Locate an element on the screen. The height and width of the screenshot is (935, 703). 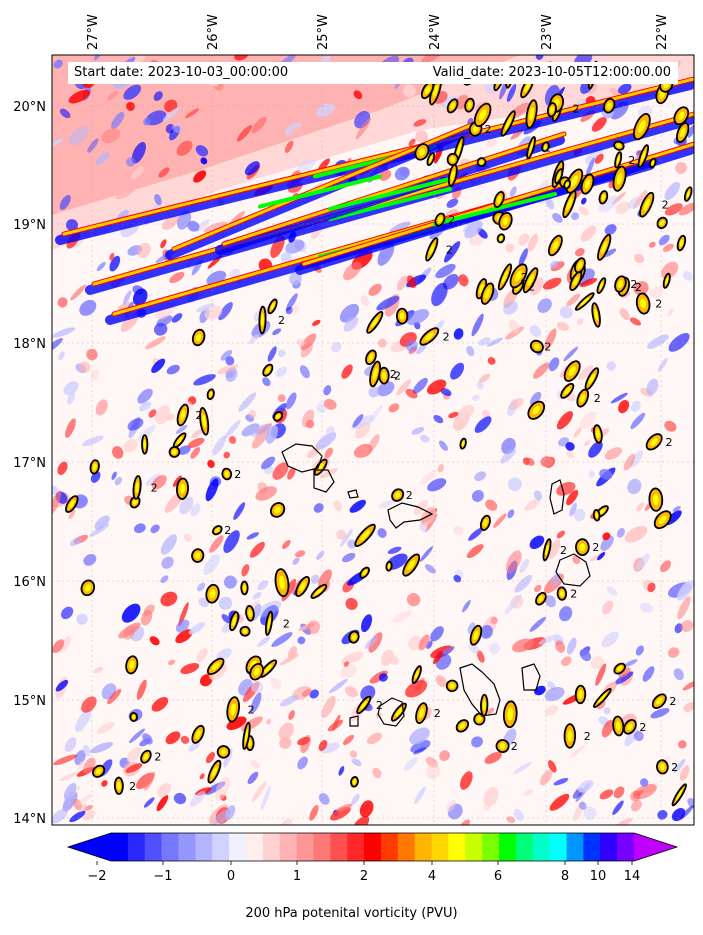
island-sal is located at coordinates (557, 497).